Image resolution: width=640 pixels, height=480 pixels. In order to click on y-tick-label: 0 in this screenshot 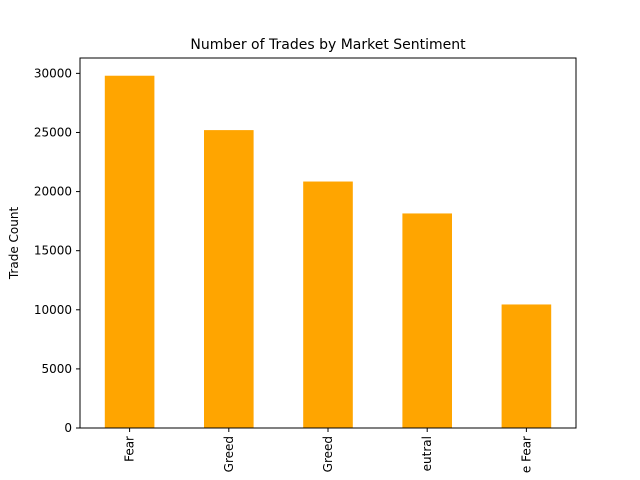, I will do `click(68, 428)`.